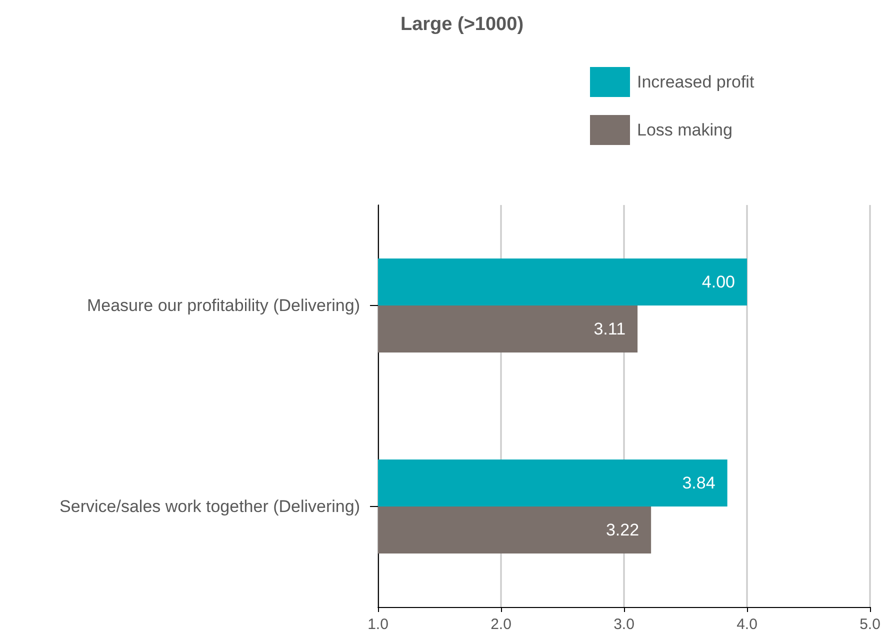  What do you see at coordinates (462, 24) in the screenshot?
I see `chart-title: Large (>1000)` at bounding box center [462, 24].